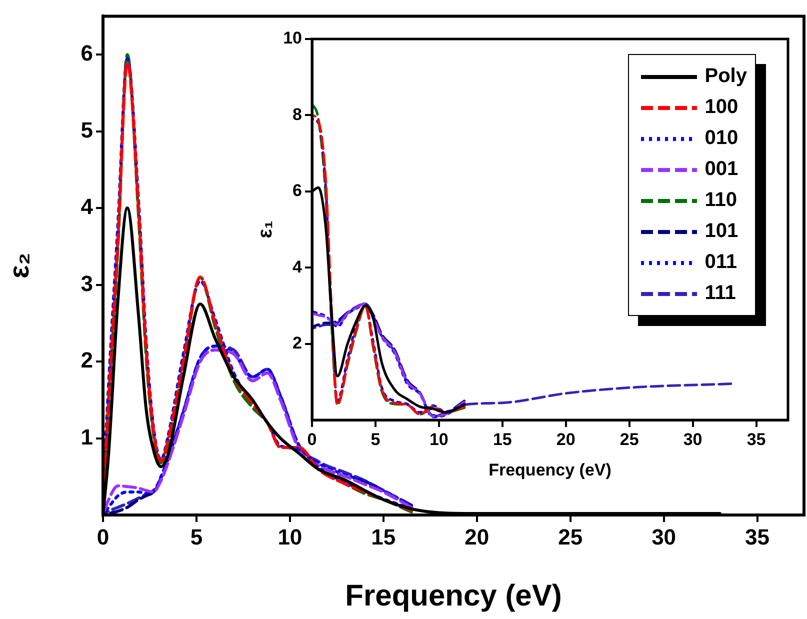 The image size is (807, 619). Describe the element at coordinates (297, 114) in the screenshot. I see `y-tick-label: 8` at that location.